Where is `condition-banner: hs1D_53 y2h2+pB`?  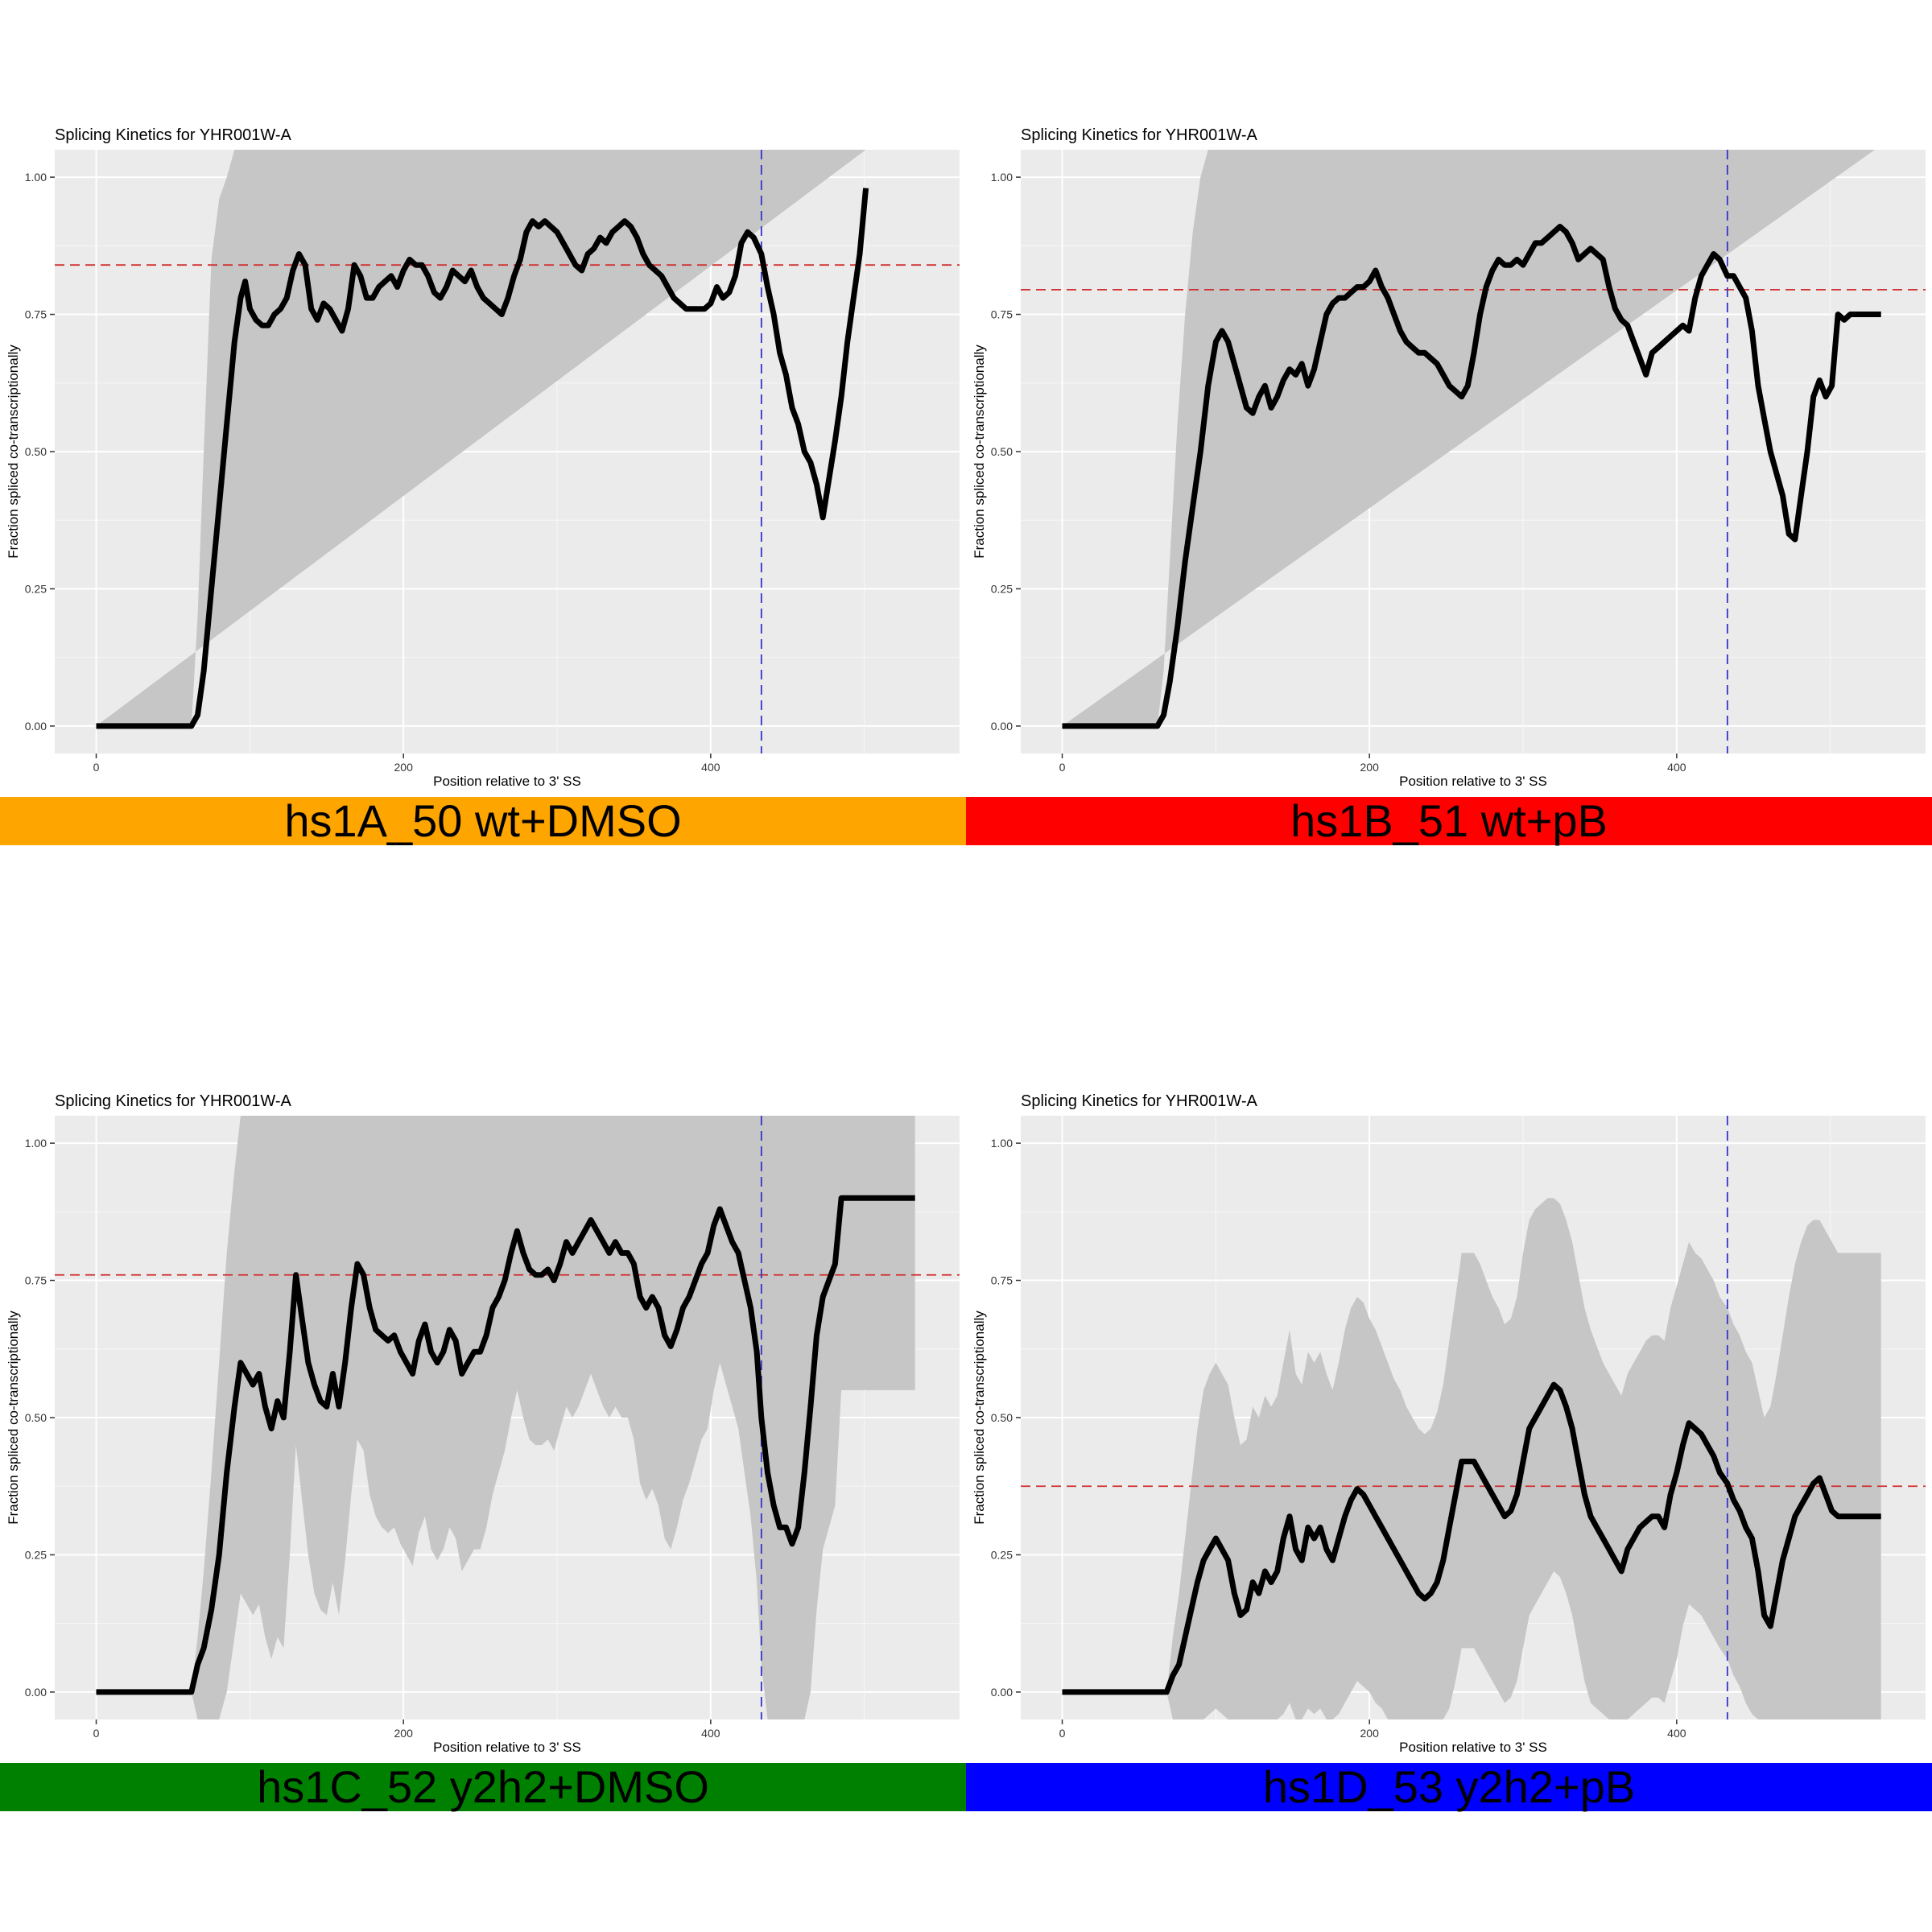
condition-banner: hs1D_53 y2h2+pB is located at coordinates (1449, 1787).